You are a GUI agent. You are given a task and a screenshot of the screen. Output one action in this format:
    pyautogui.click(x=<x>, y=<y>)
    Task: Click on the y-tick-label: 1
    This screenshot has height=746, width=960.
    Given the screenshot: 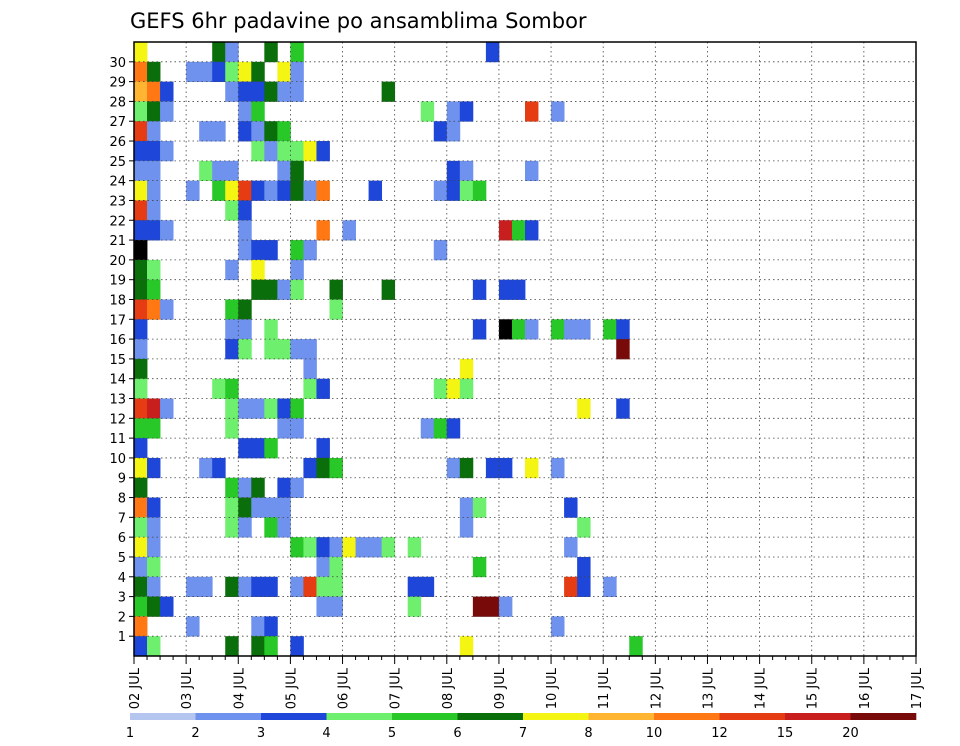 What is the action you would take?
    pyautogui.click(x=122, y=637)
    